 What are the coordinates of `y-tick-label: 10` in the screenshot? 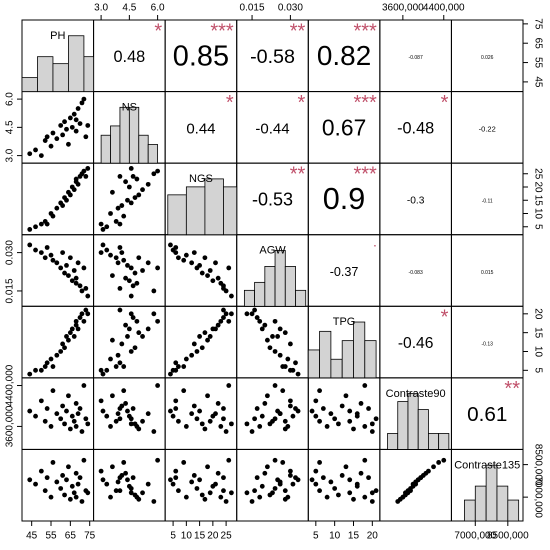 It's located at (537, 214).